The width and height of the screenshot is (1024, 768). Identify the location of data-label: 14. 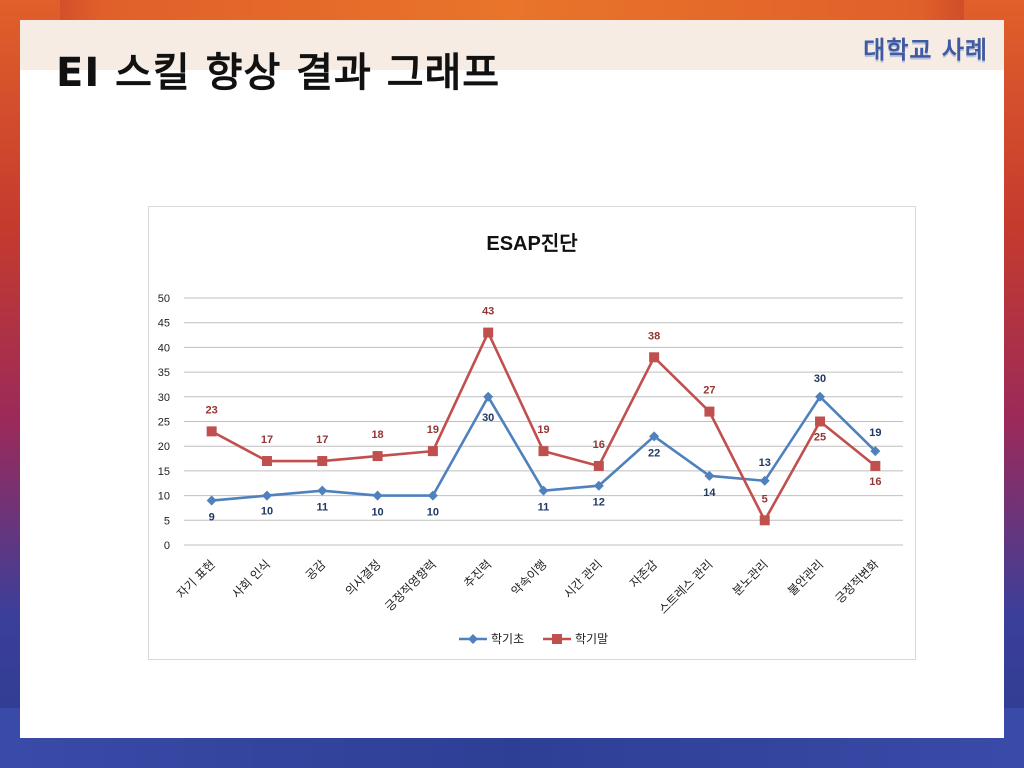
(709, 493).